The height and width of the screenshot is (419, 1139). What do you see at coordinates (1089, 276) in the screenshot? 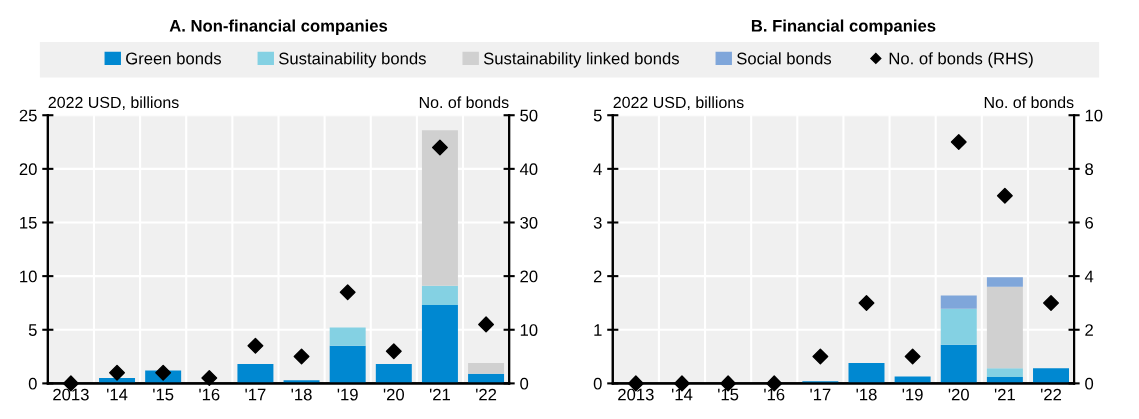
I see `y2-tick-label: 4` at bounding box center [1089, 276].